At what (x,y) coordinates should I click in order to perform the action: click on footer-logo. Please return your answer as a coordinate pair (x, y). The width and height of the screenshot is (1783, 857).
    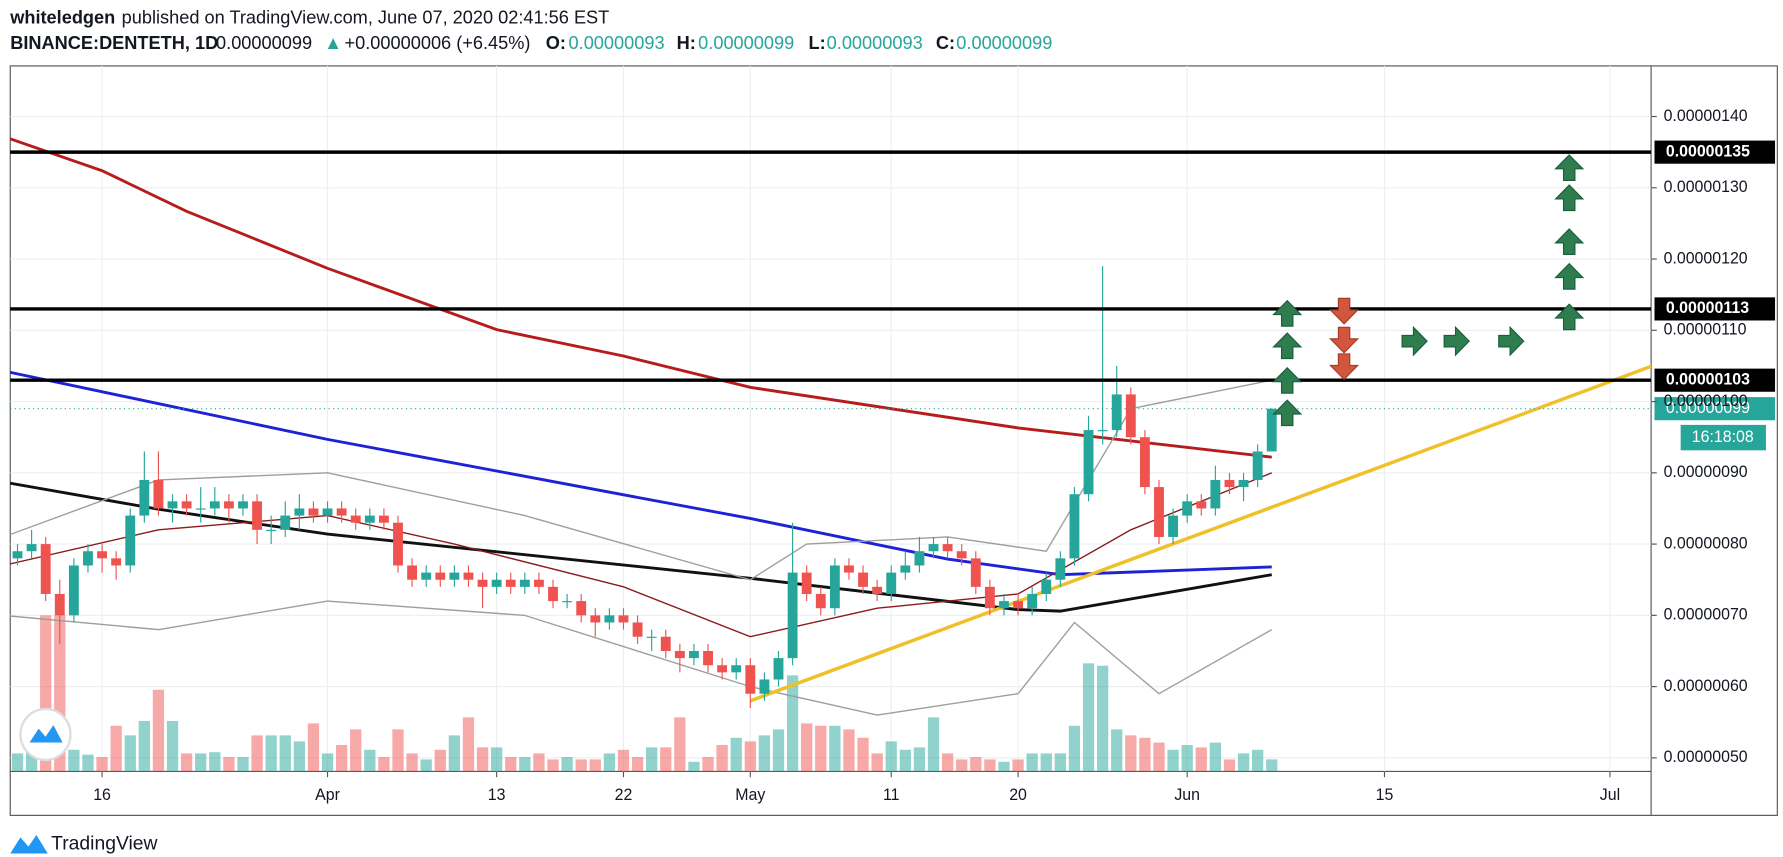
    Looking at the image, I should click on (29, 844).